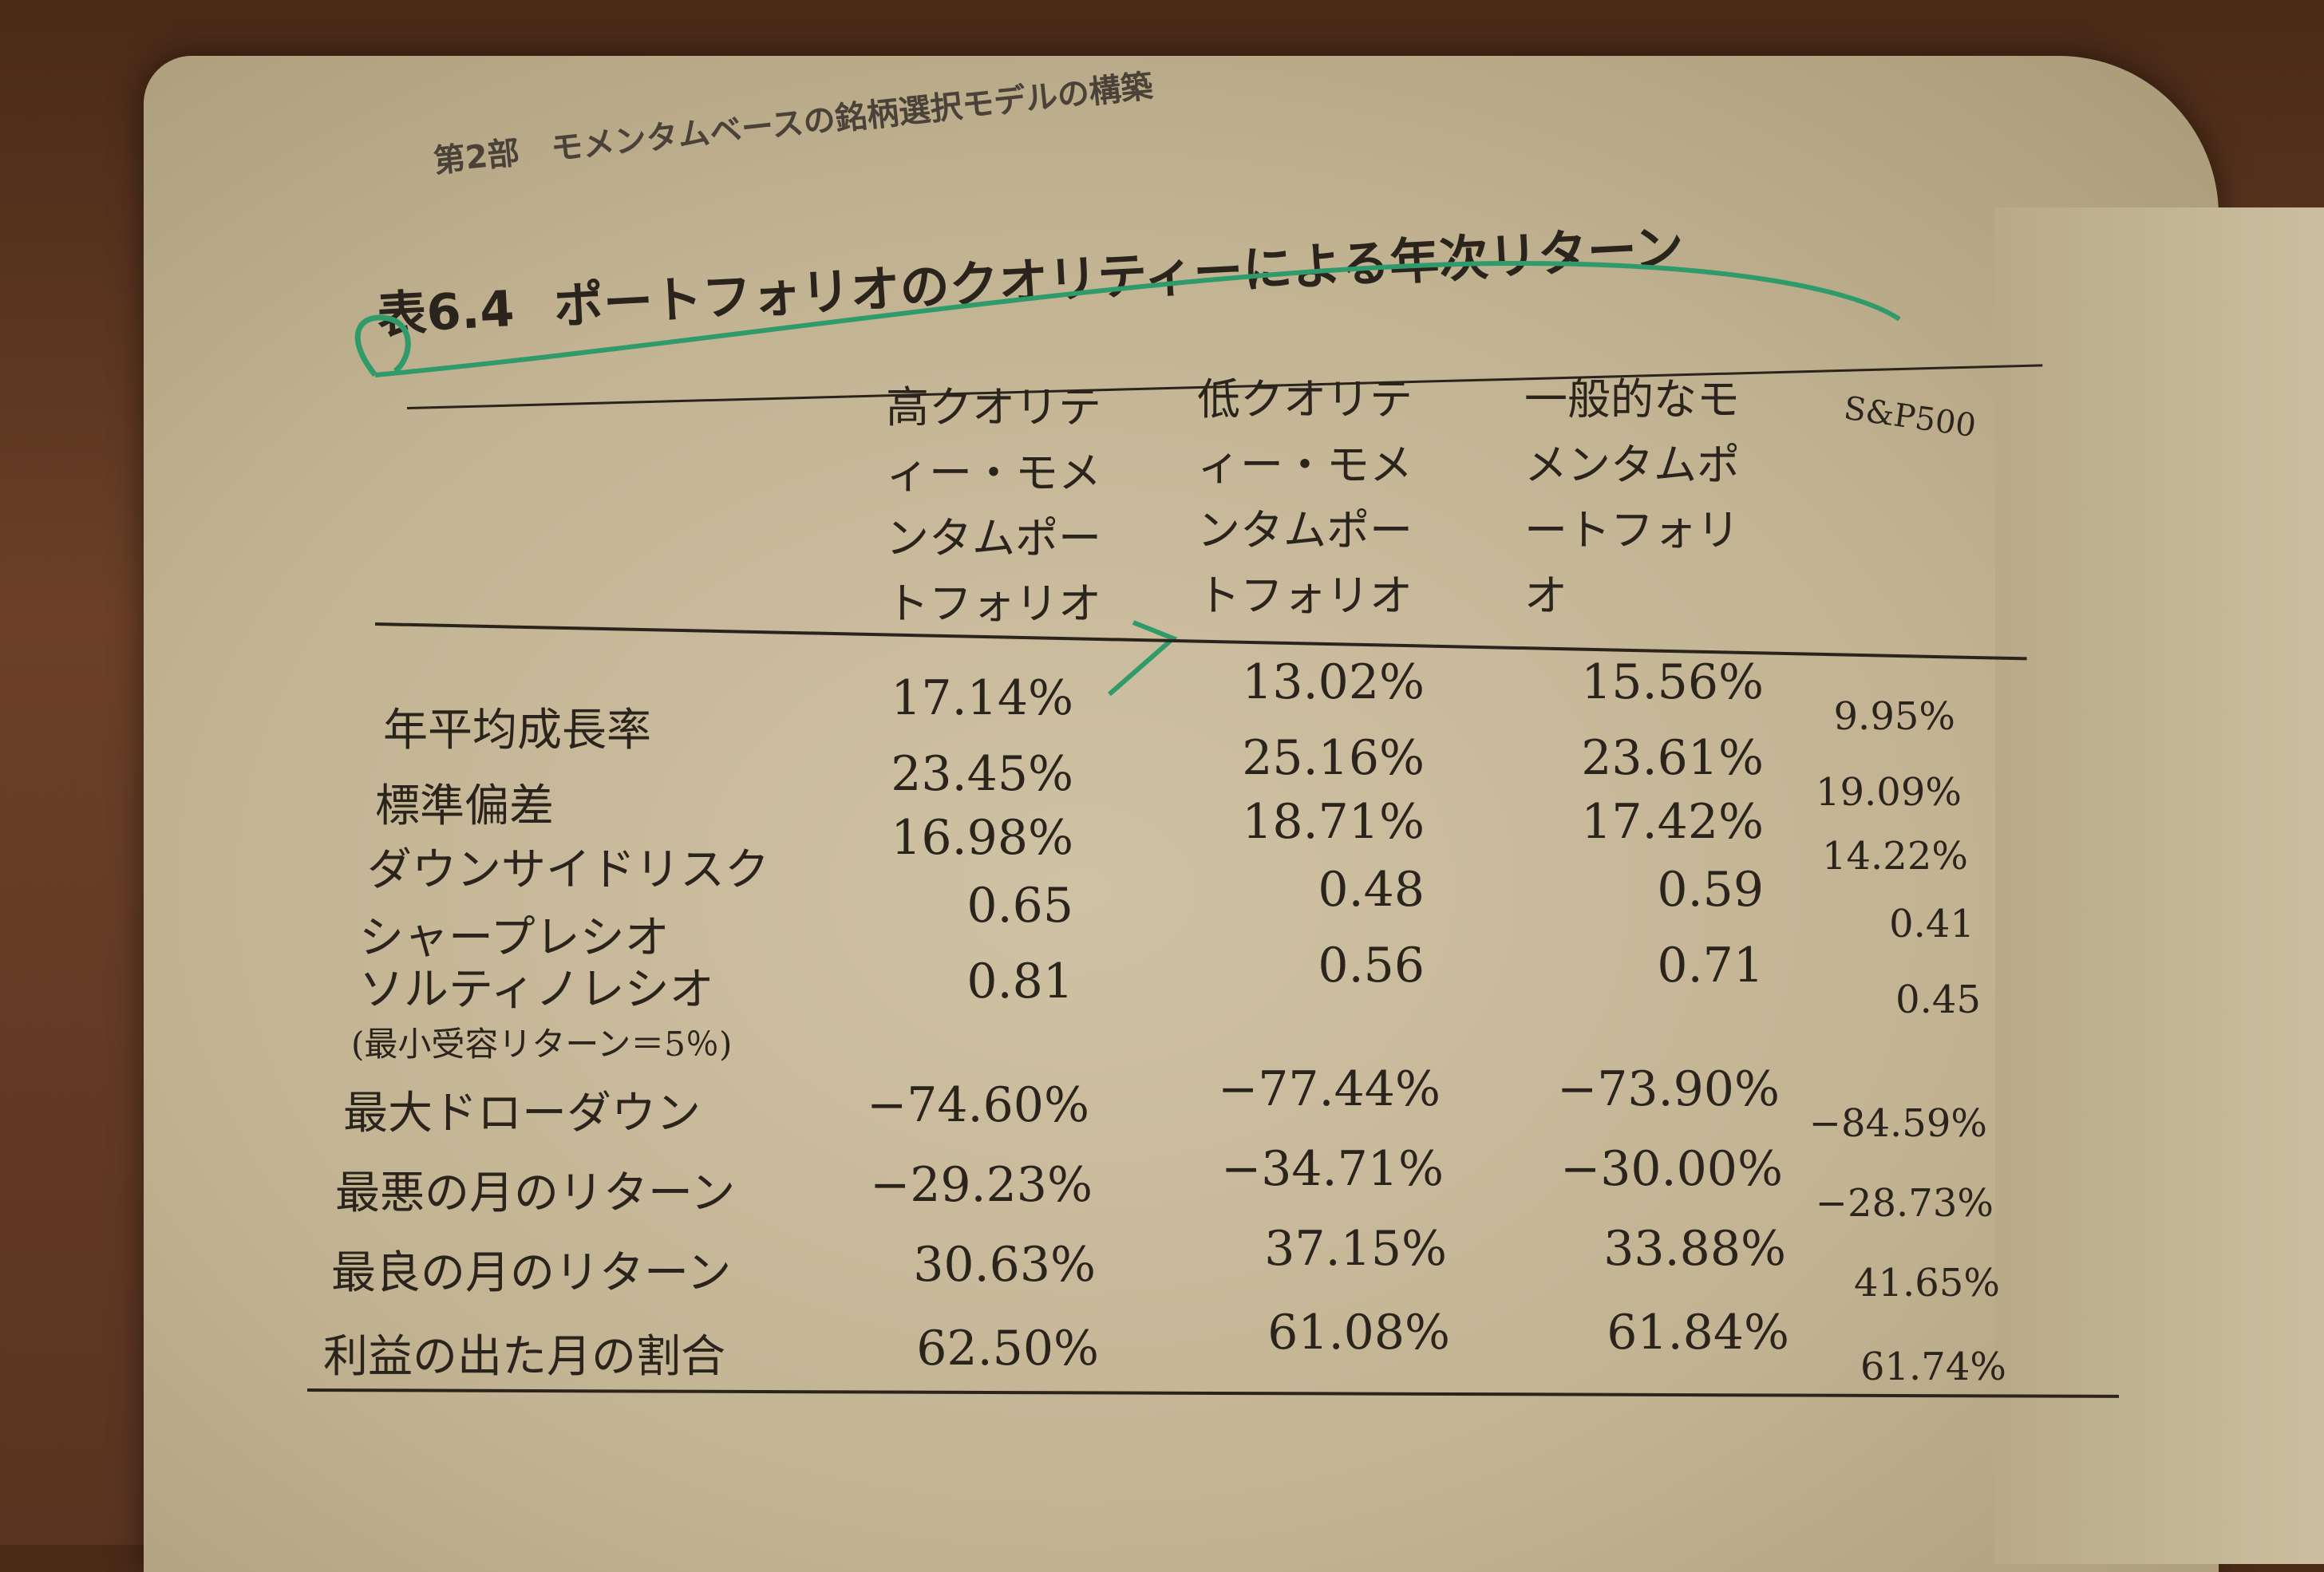  What do you see at coordinates (542, 1044) in the screenshot?
I see `row-sublabel: (最小受容リターン＝5％)` at bounding box center [542, 1044].